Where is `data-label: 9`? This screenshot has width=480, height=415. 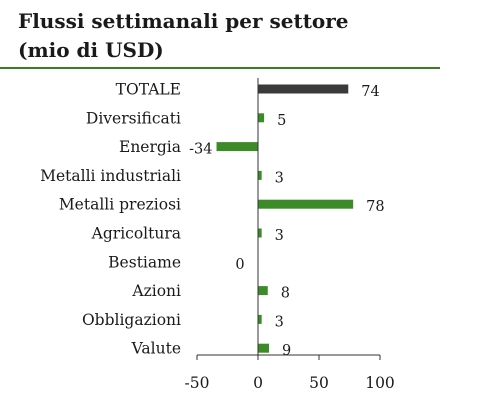 data-label: 9 is located at coordinates (286, 351).